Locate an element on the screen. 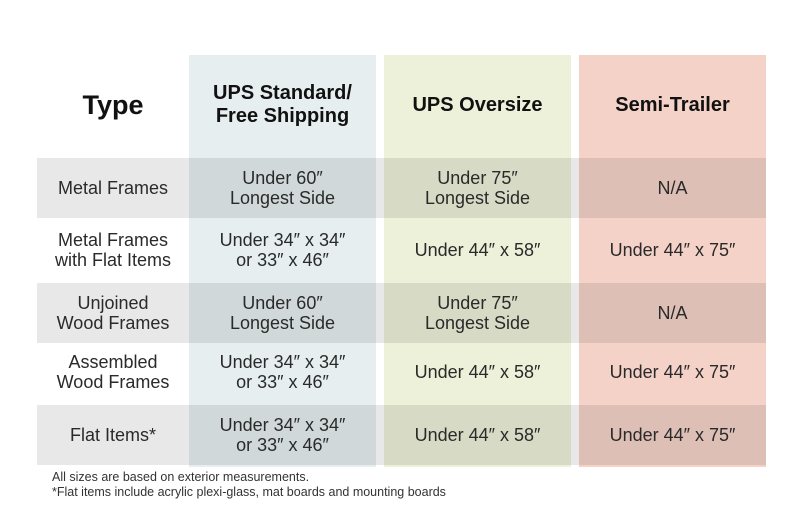 The image size is (800, 521). row-2-semi-trailer-line1: Under 44″ x 75″ is located at coordinates (672, 250).